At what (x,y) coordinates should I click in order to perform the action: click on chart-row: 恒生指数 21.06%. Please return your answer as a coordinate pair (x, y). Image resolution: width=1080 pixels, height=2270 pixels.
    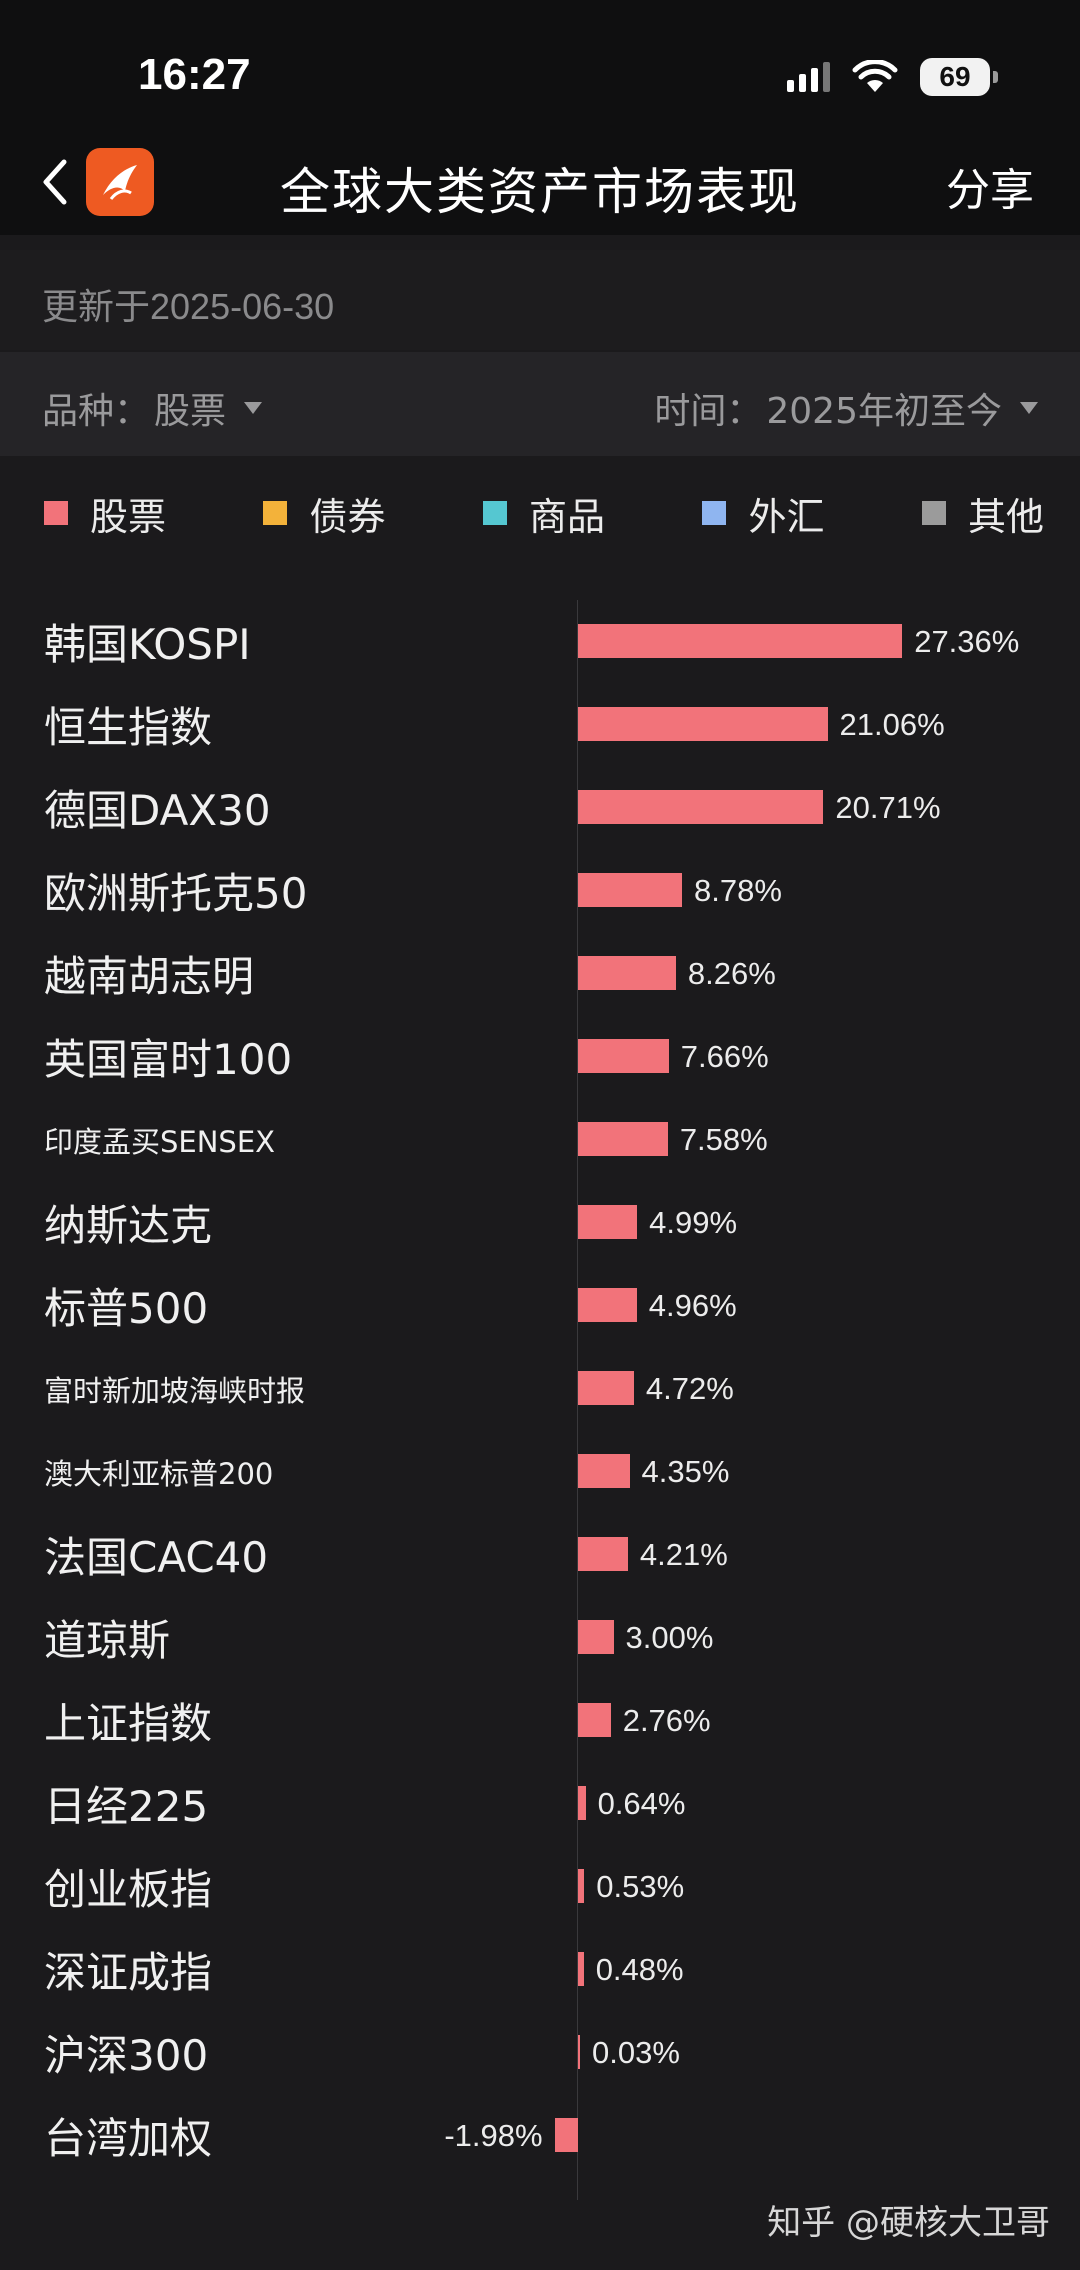
    Looking at the image, I should click on (540, 724).